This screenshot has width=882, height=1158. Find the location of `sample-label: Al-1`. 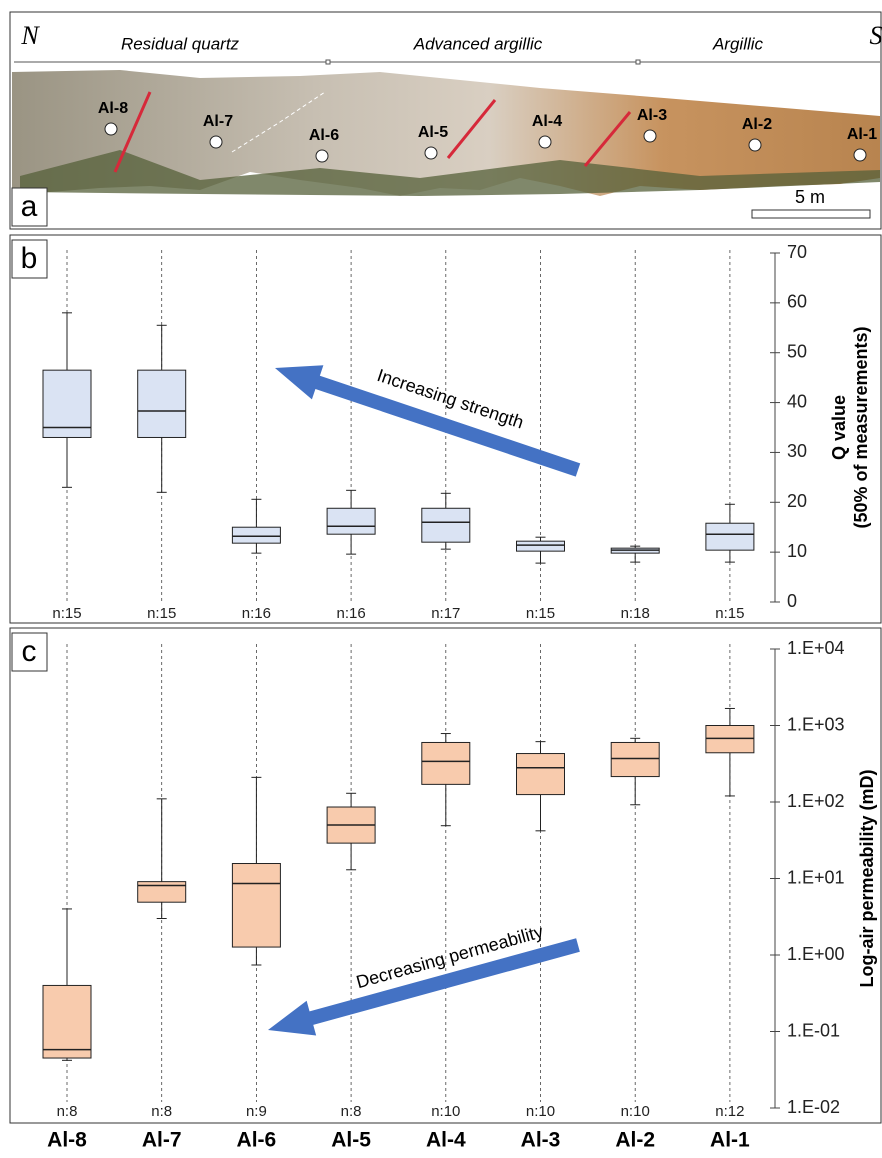

sample-label: Al-1 is located at coordinates (862, 134).